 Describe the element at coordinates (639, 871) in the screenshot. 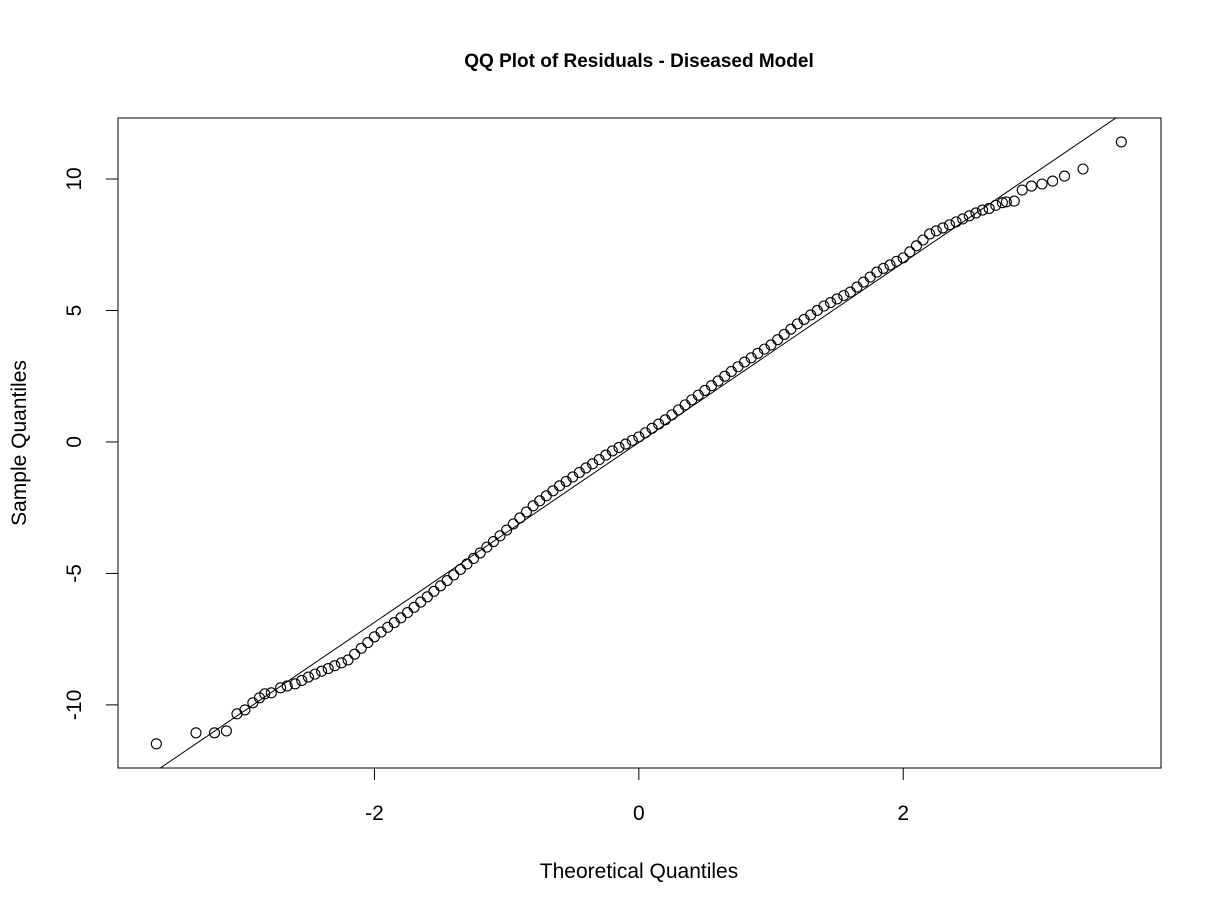

I see `x-axis-label: Theoretical Quantiles` at that location.